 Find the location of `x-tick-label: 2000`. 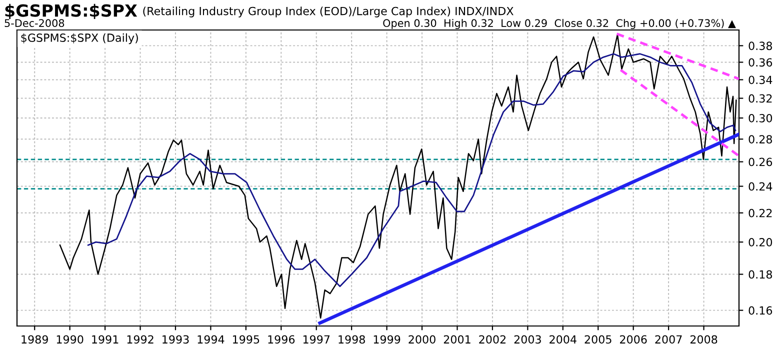

x-tick-label: 2000 is located at coordinates (422, 339).